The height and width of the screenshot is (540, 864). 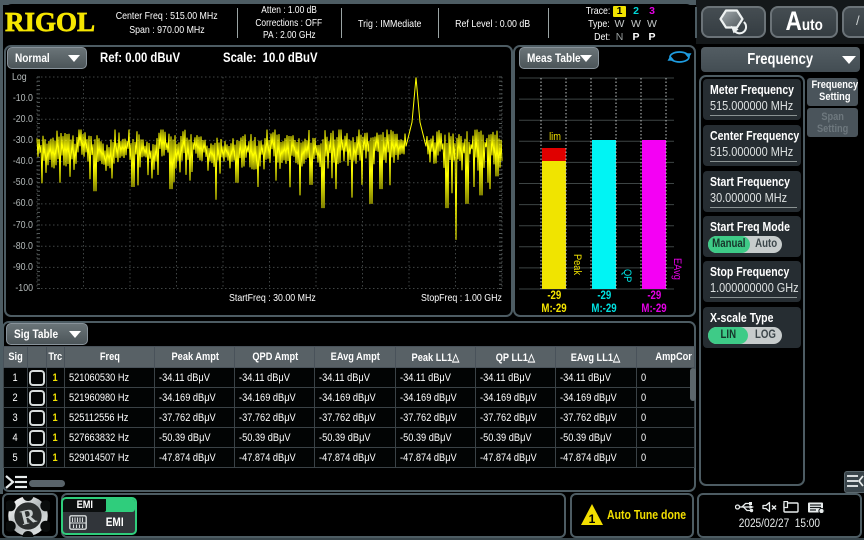 I want to click on svg-text: 1, so click(x=592, y=519).